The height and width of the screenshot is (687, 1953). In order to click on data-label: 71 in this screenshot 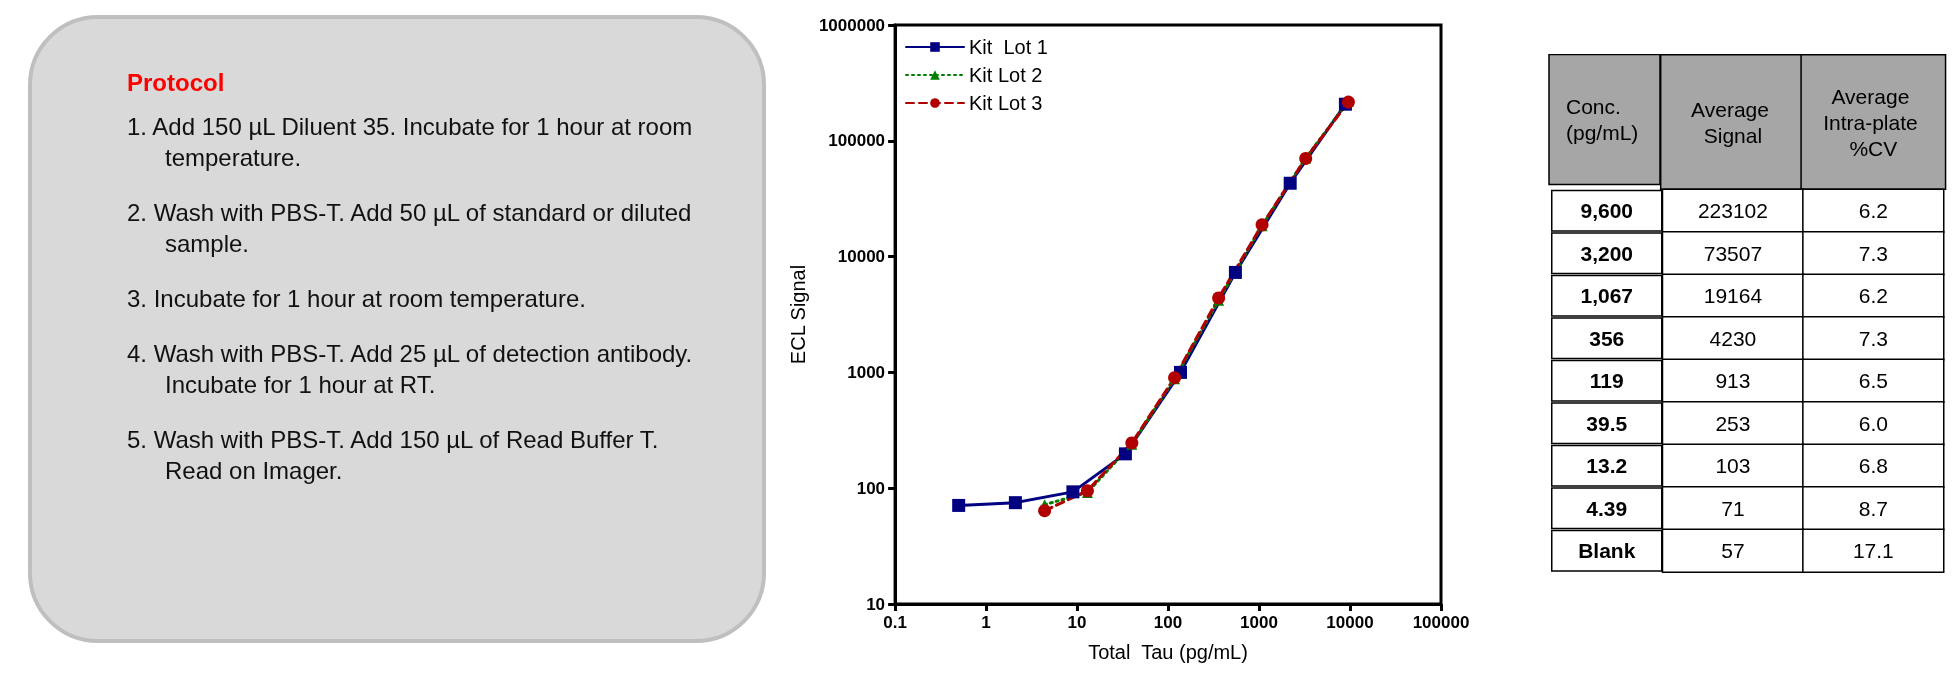, I will do `click(1733, 508)`.